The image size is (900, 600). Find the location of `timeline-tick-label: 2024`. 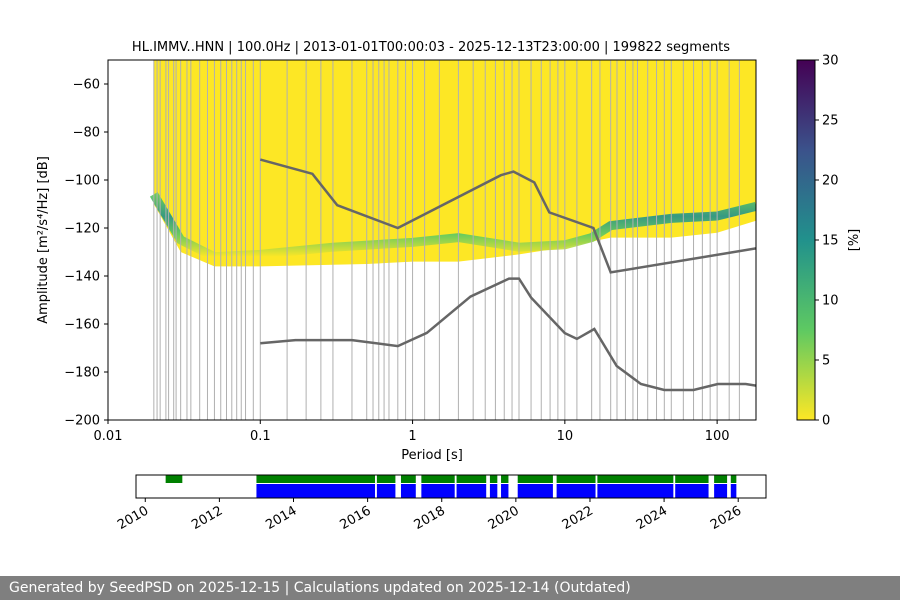

timeline-tick-label: 2024 is located at coordinates (652, 518).